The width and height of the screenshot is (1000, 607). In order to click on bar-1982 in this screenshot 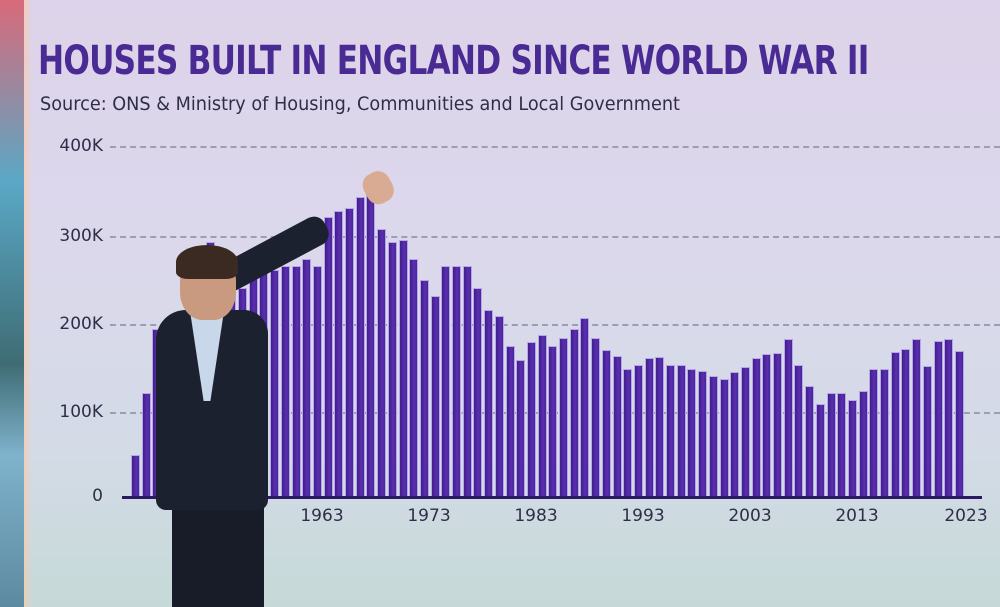, I will do `click(521, 428)`.